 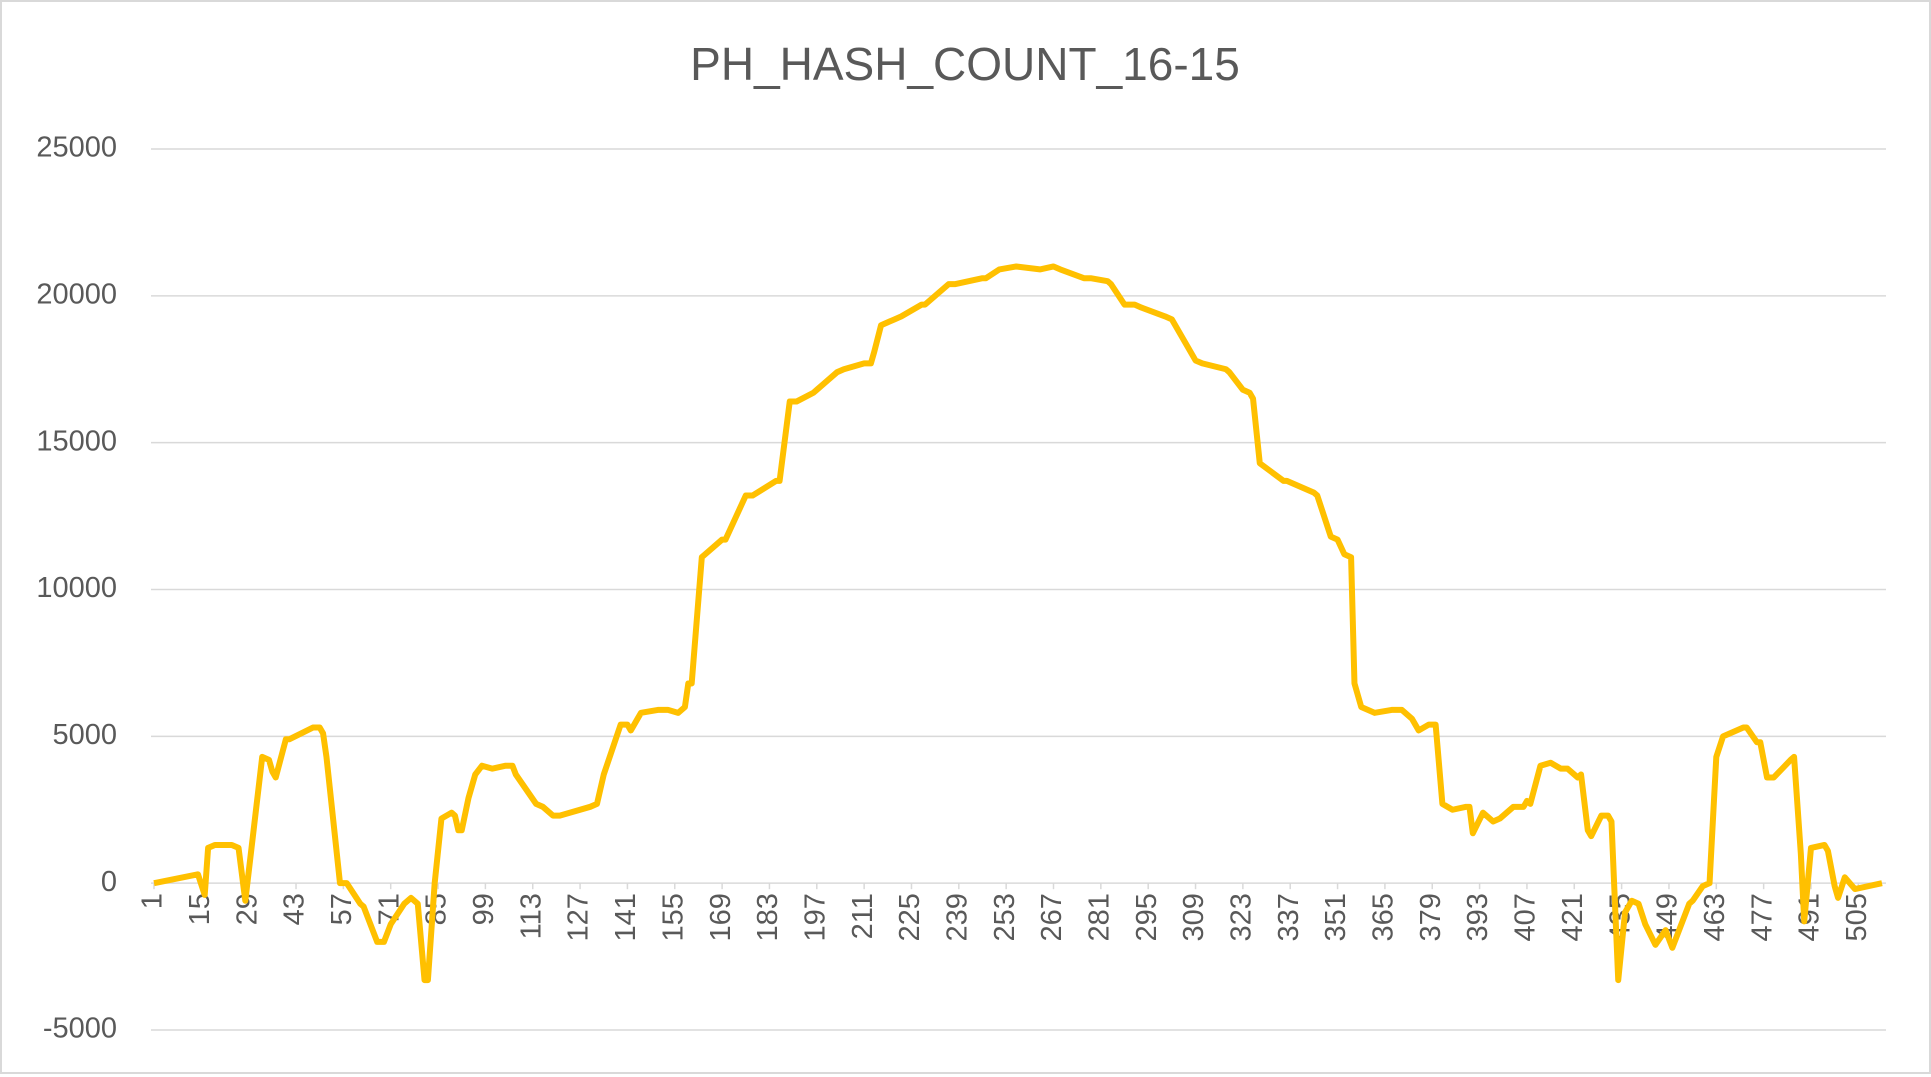 What do you see at coordinates (1478, 917) in the screenshot?
I see `x-tick-label: 393` at bounding box center [1478, 917].